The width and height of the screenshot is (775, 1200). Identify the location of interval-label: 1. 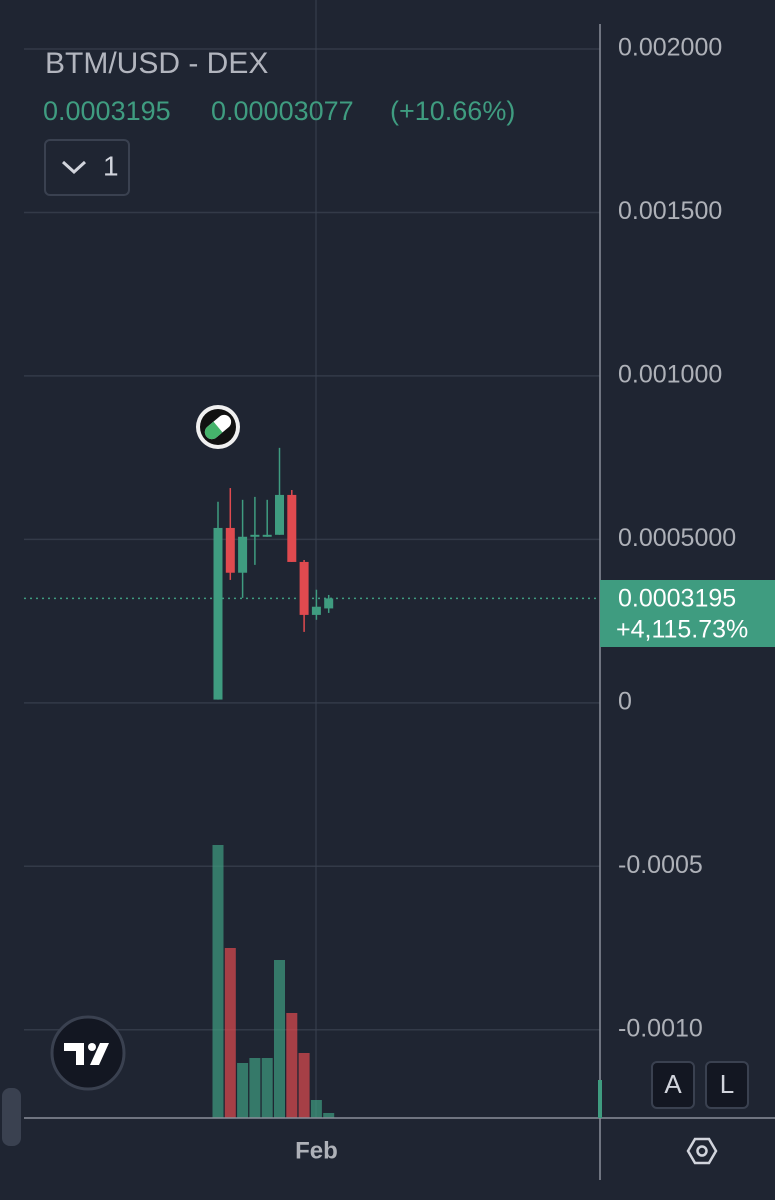
(111, 165).